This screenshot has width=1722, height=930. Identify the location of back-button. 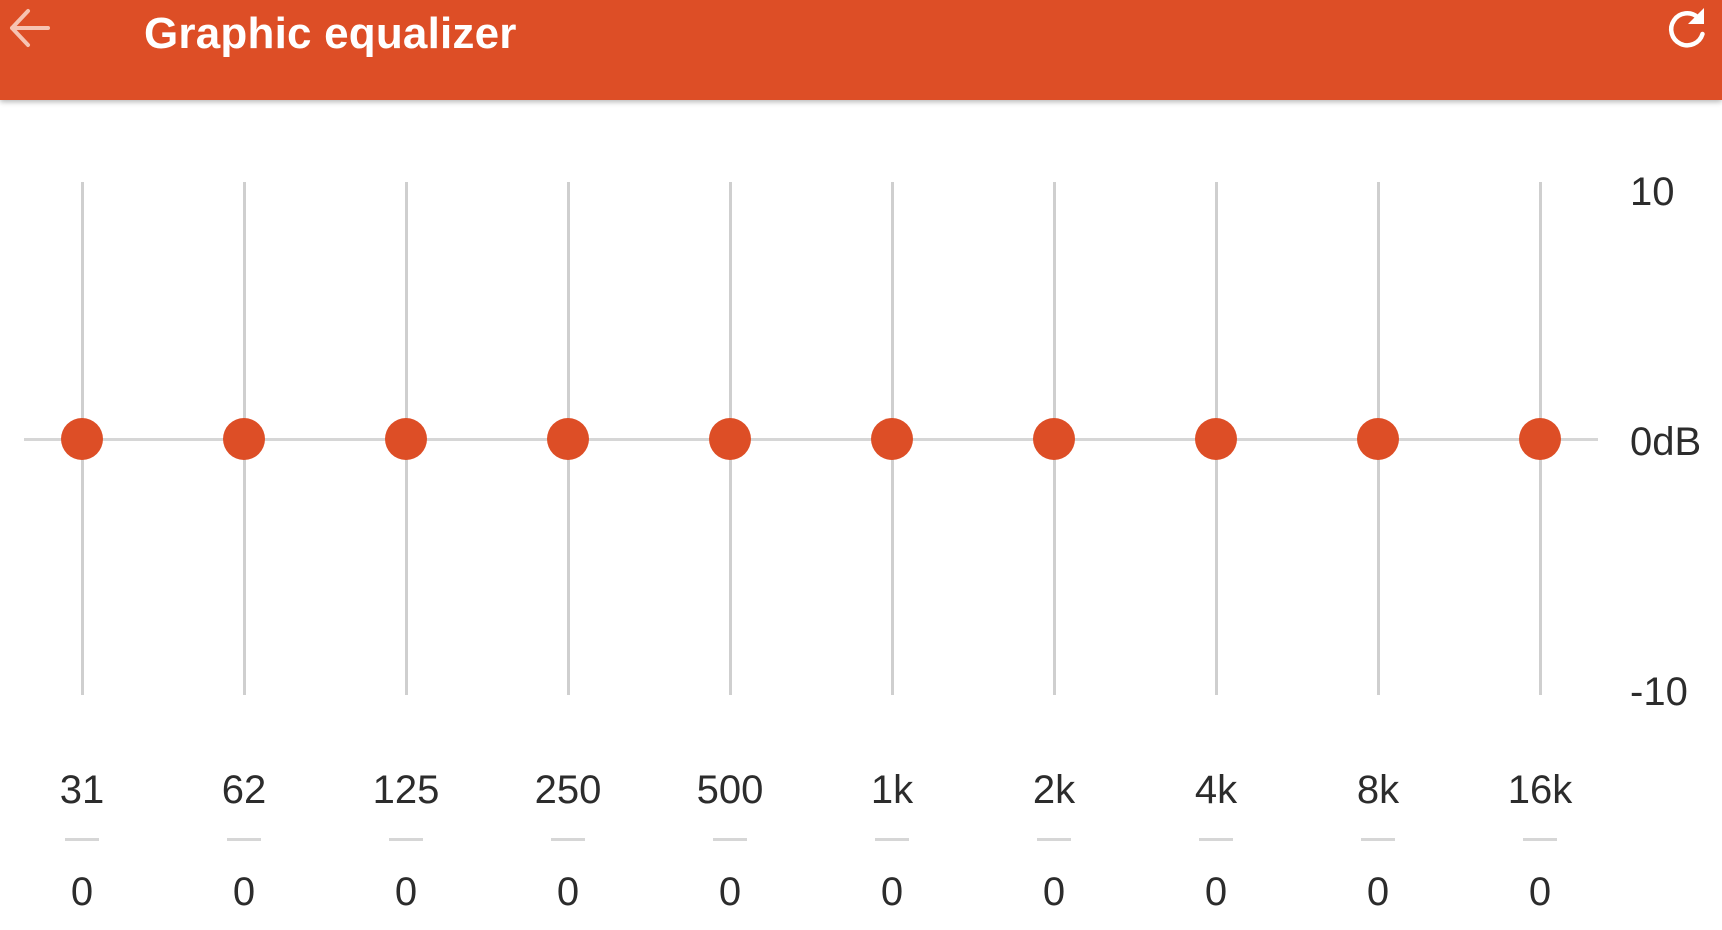
(29, 28).